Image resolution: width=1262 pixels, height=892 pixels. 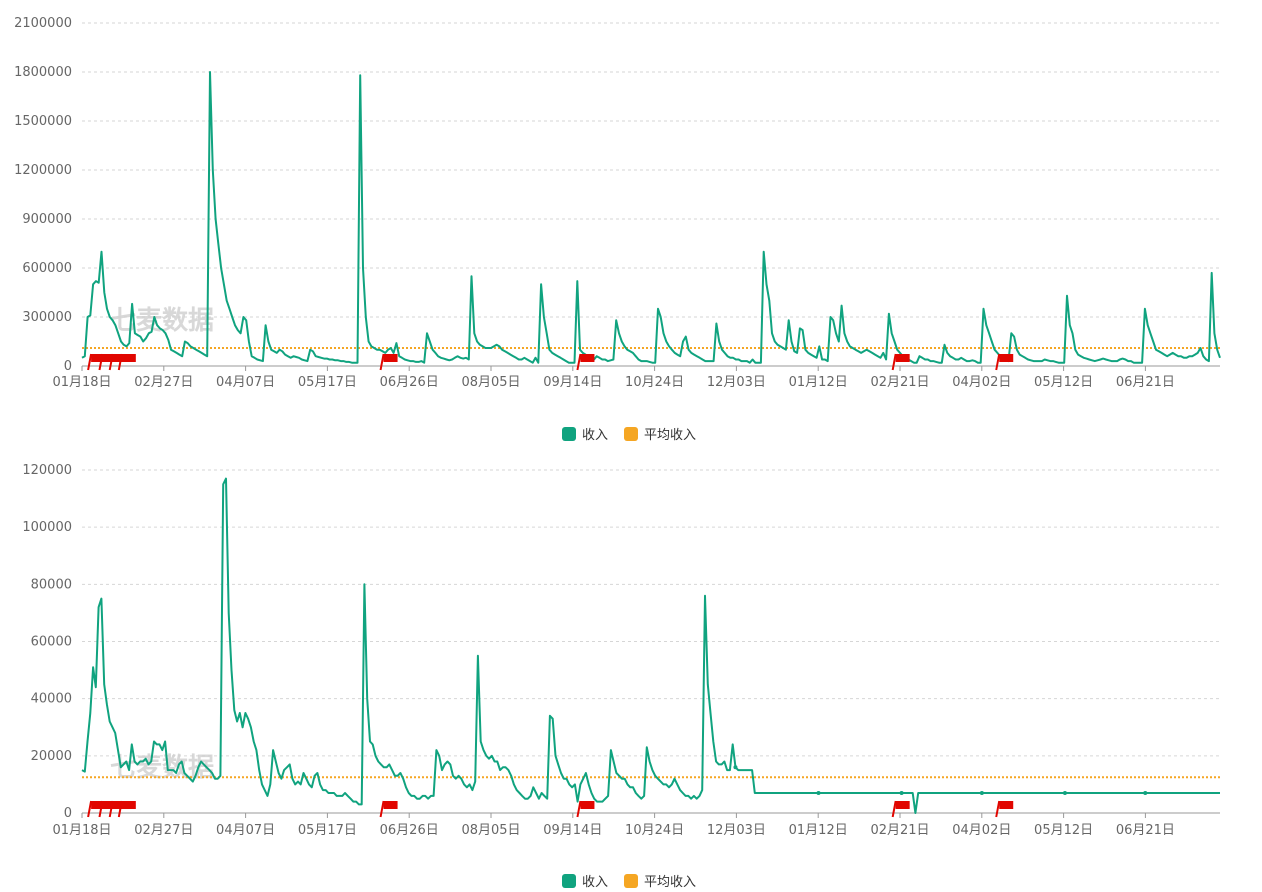 What do you see at coordinates (47, 268) in the screenshot?
I see `y-tick-label: 600000` at bounding box center [47, 268].